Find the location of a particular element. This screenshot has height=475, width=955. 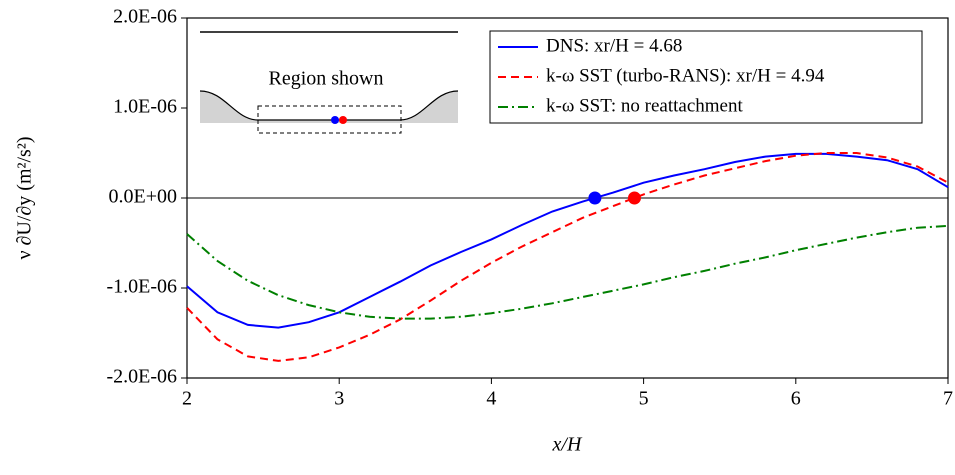

y-tick-label: 1.0E-06 is located at coordinates (145, 107).